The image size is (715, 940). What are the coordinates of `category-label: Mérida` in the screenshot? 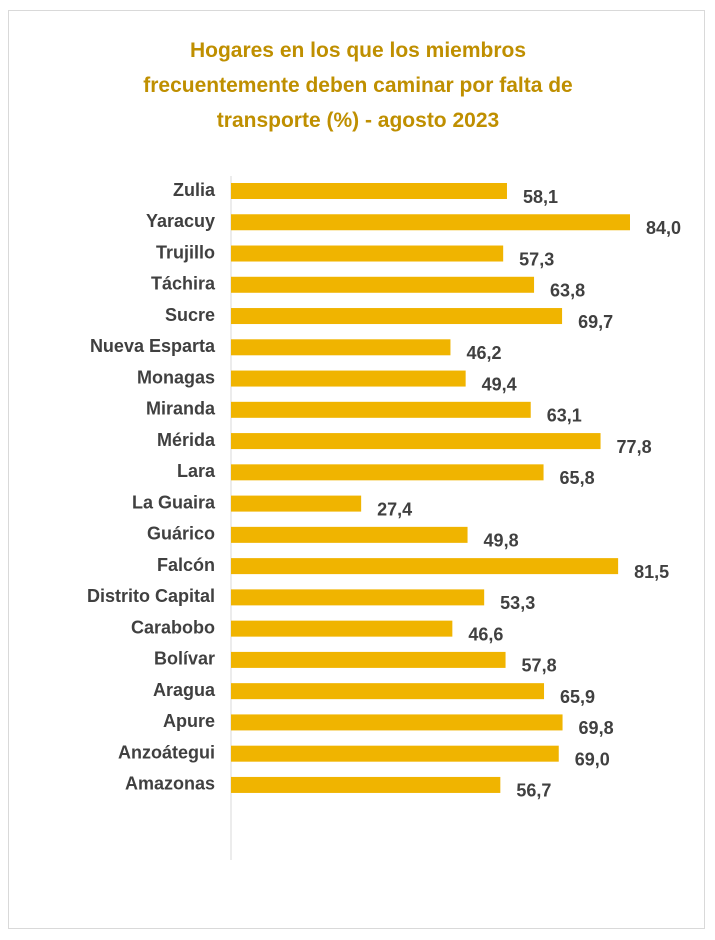 It's located at (186, 440).